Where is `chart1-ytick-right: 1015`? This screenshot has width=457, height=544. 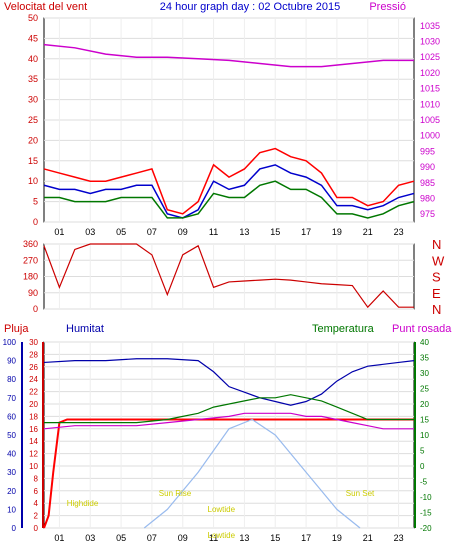
chart1-ytick-right: 1015 is located at coordinates (430, 89).